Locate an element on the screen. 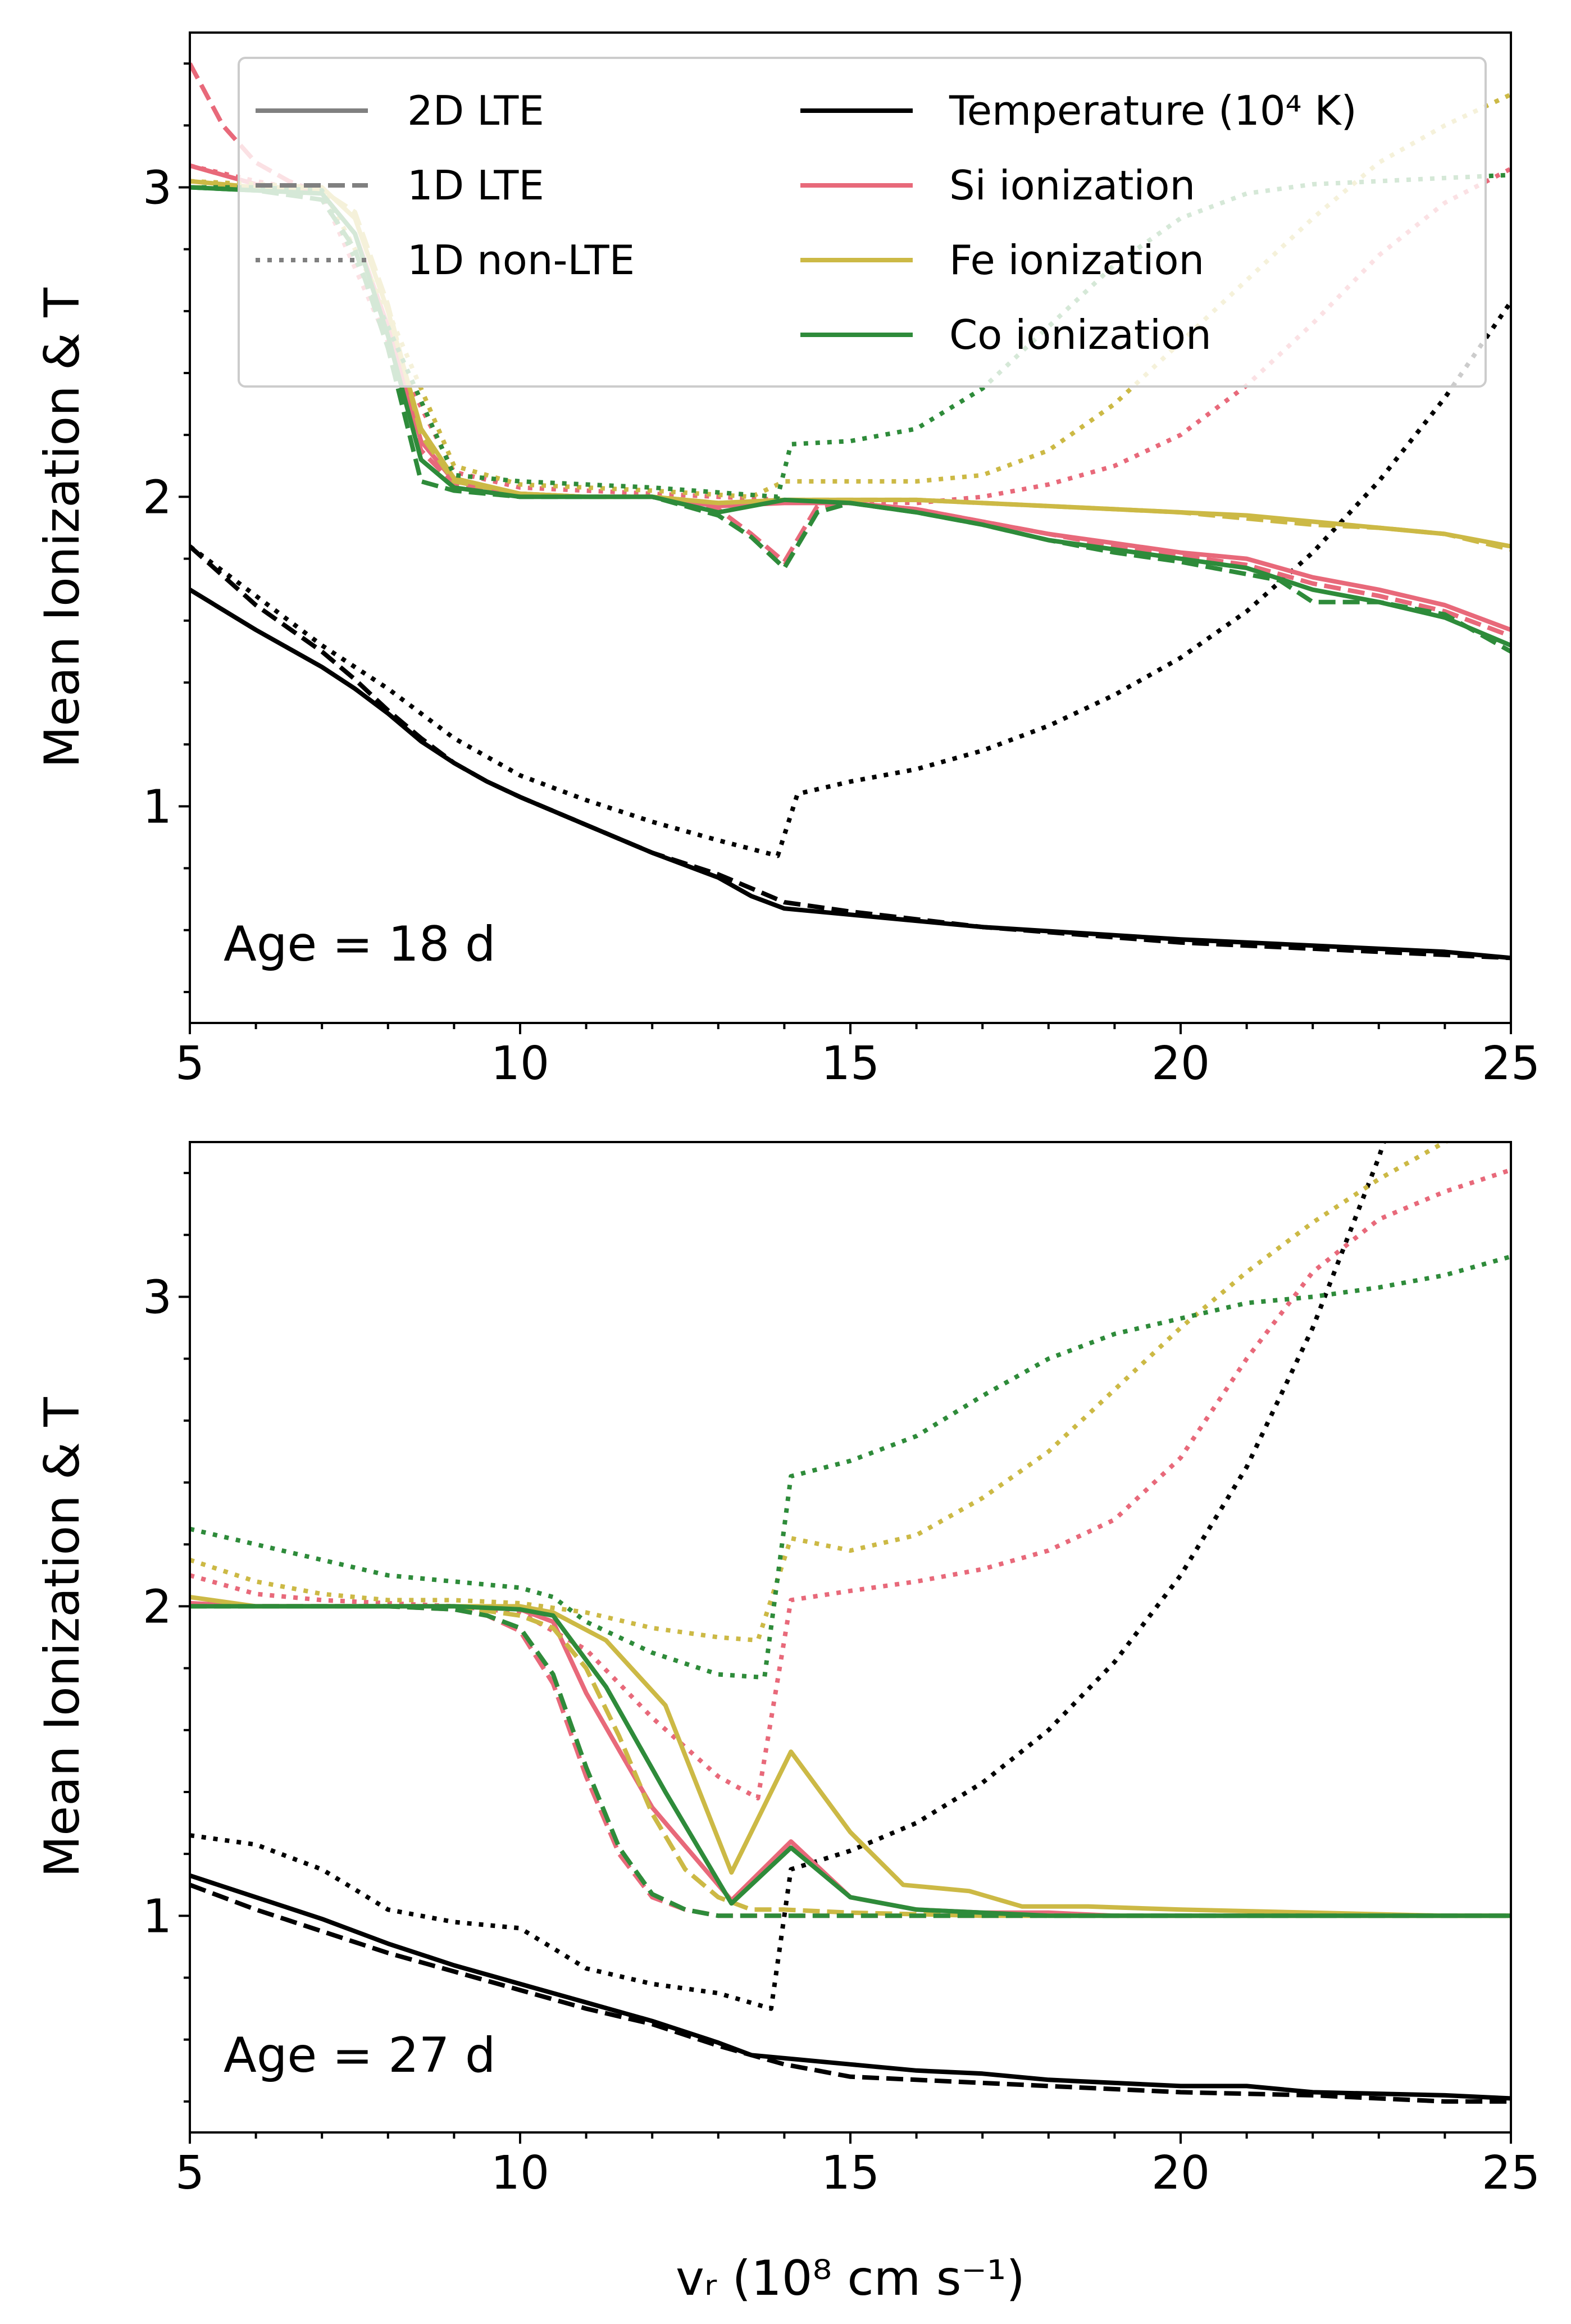 This screenshot has width=1571, height=2324. legend-label-1d-nonlte: 1D non-LTE is located at coordinates (521, 260).